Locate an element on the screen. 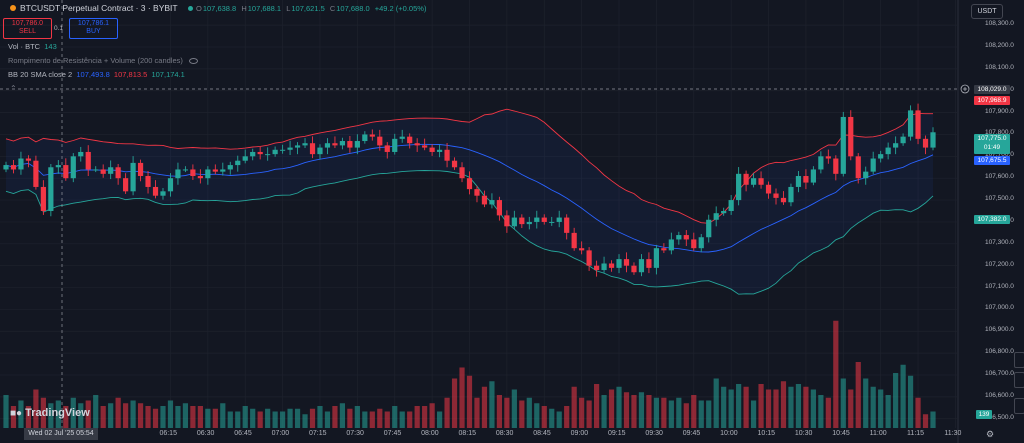  price-tick-label: 107,500.0 is located at coordinates (999, 199).